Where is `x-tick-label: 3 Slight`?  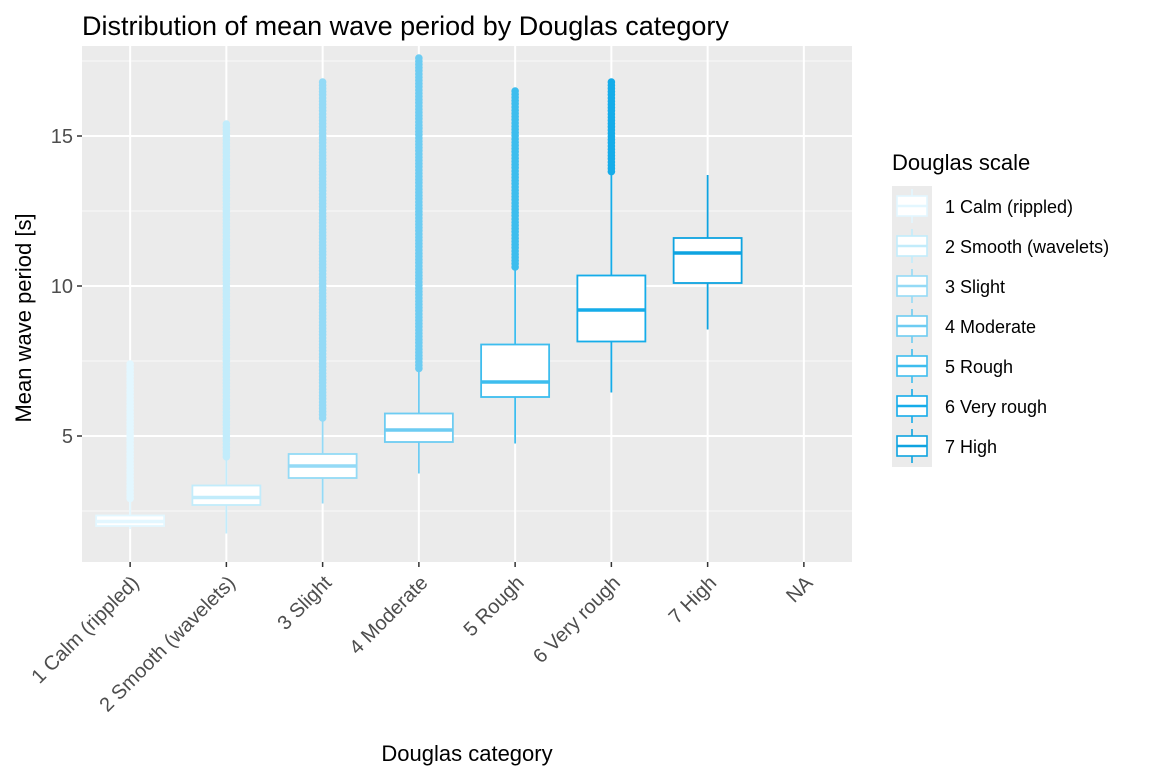
x-tick-label: 3 Slight is located at coordinates (304, 603).